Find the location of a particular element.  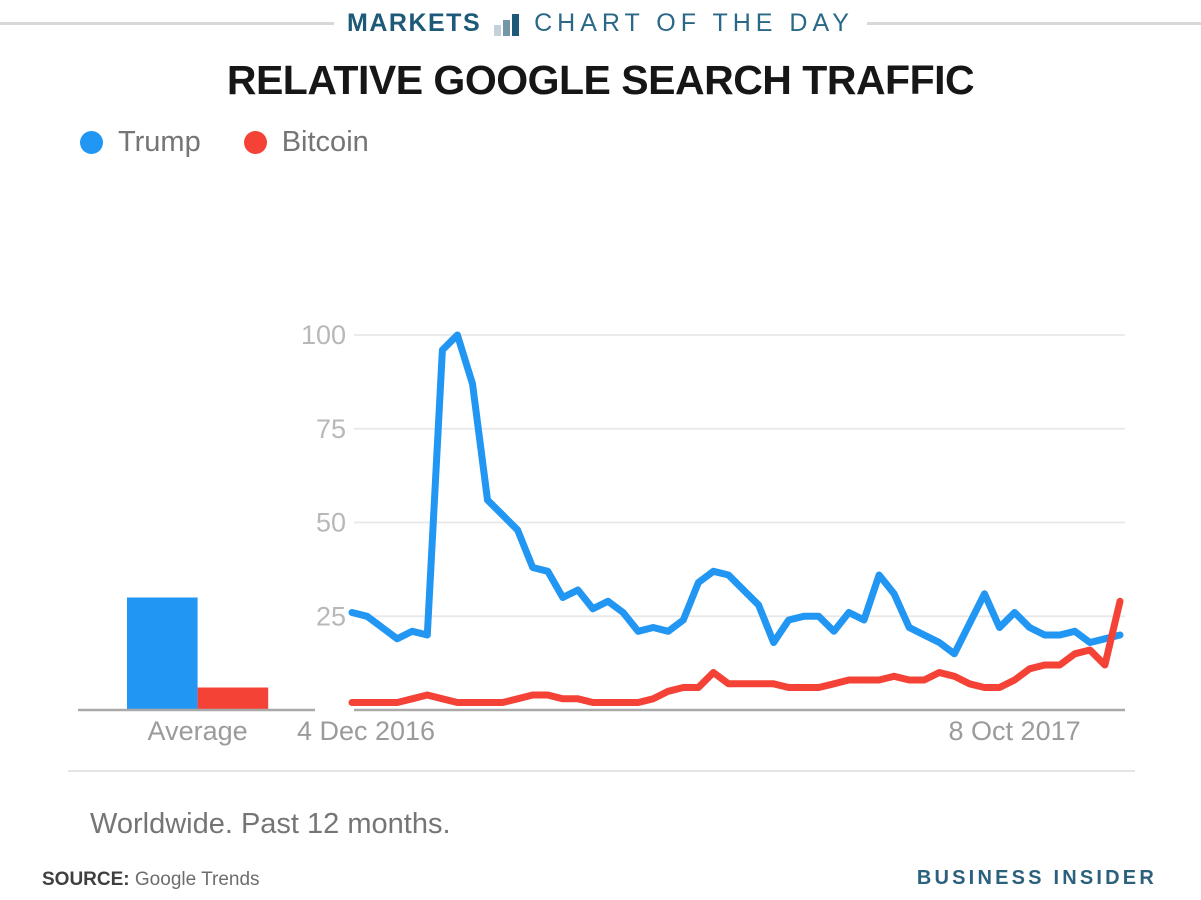

source-value: Google Trends is located at coordinates (197, 879).